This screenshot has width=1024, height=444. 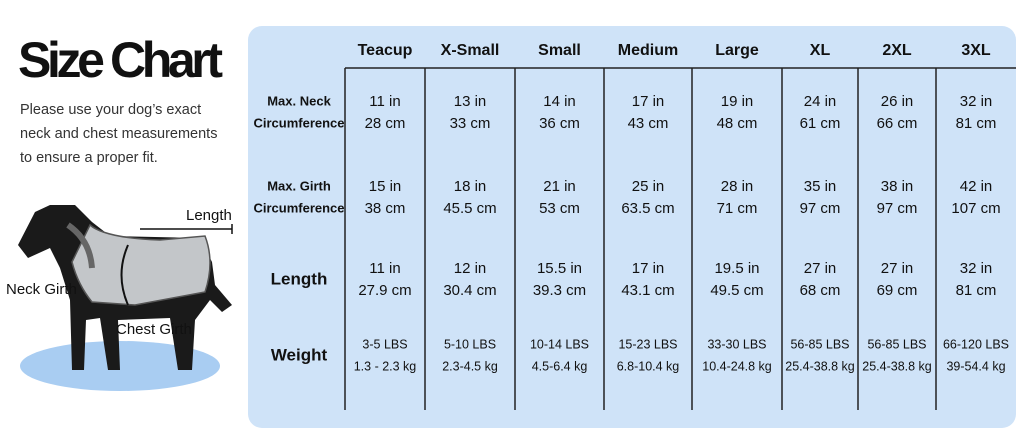 What do you see at coordinates (559, 290) in the screenshot?
I see `cell-text: 39.3 cm` at bounding box center [559, 290].